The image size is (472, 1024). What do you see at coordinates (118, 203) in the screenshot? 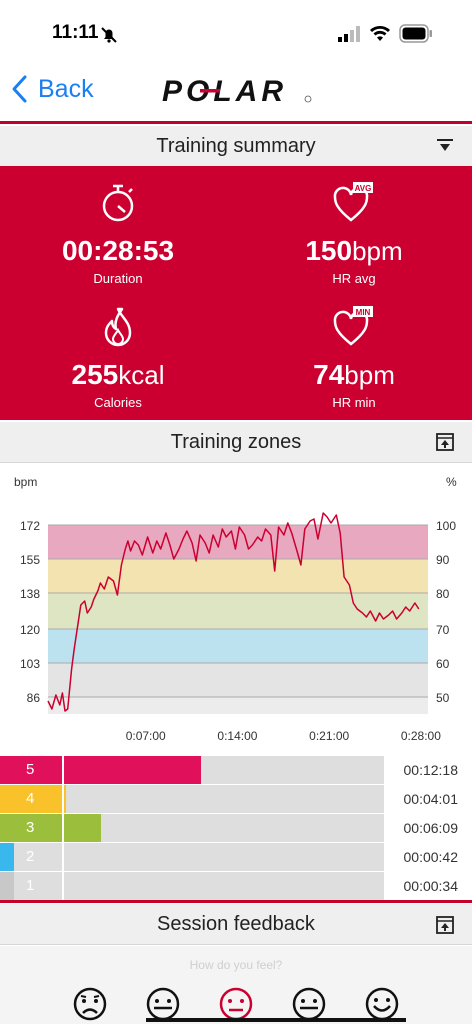
I see `stopwatch-icon` at bounding box center [118, 203].